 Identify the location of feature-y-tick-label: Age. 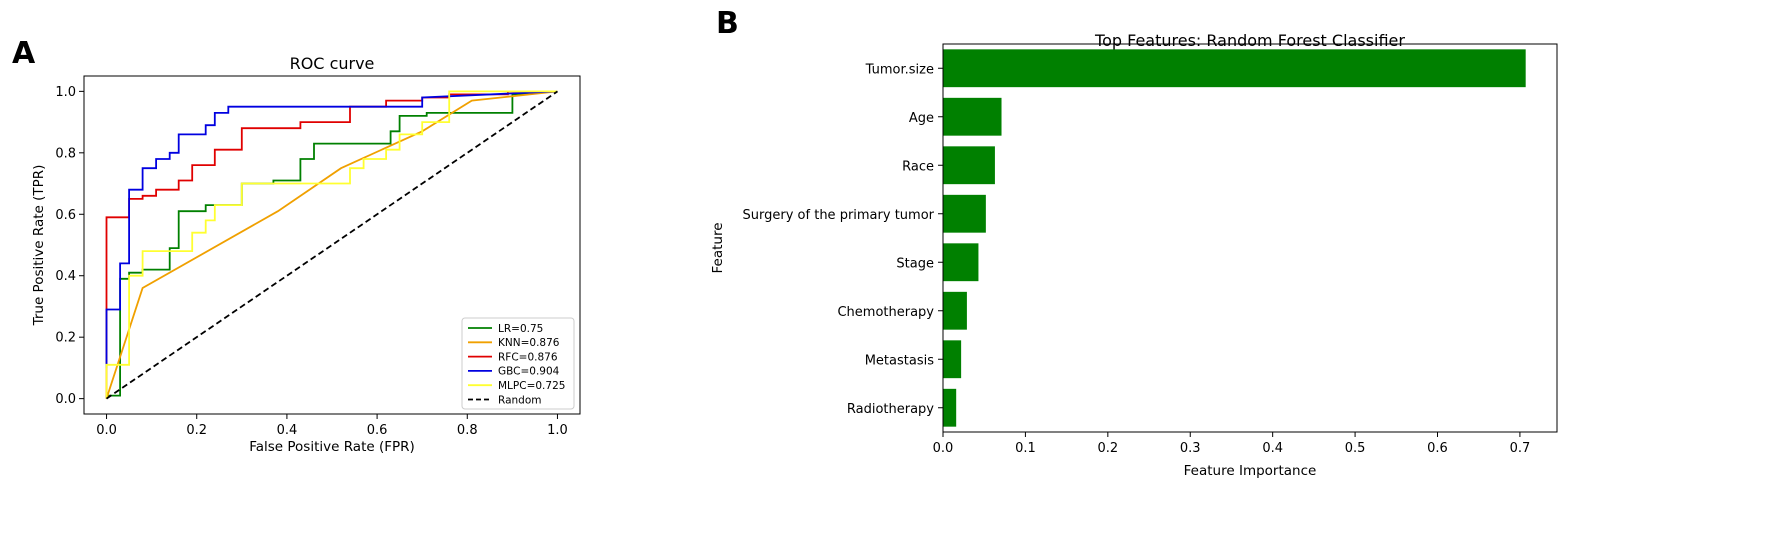
(921, 118).